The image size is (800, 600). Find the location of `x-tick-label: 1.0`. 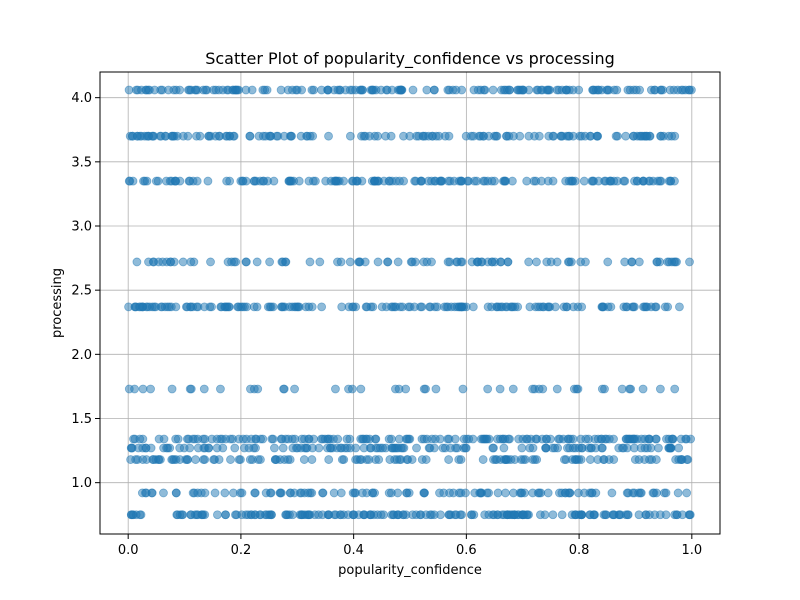

x-tick-label: 1.0 is located at coordinates (691, 550).